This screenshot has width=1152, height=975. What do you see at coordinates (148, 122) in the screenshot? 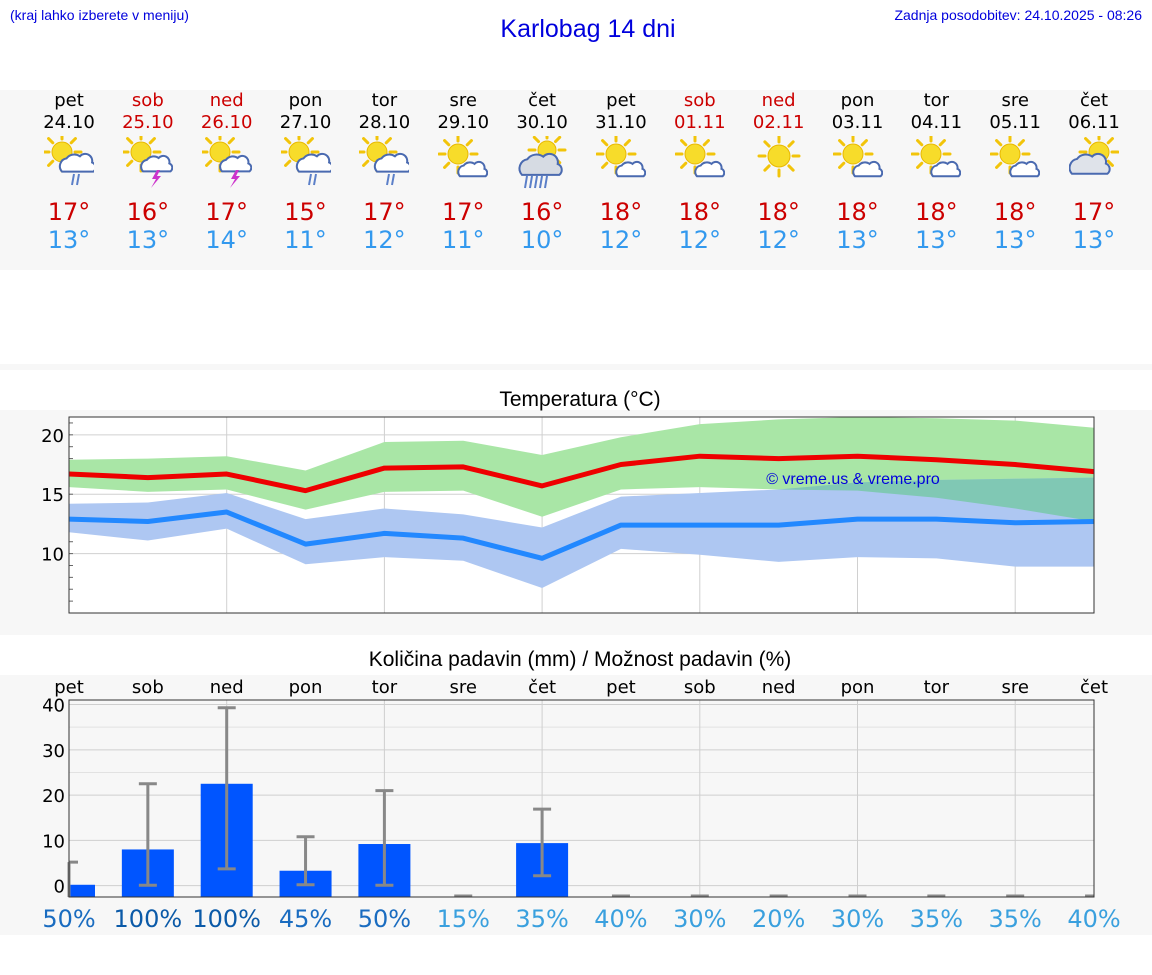
I see `day-date: 25.10` at bounding box center [148, 122].